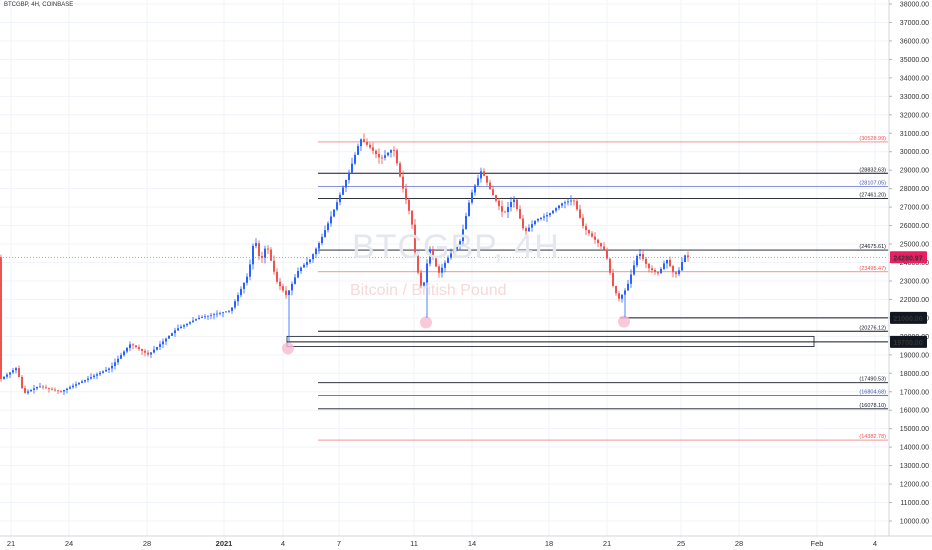 Image resolution: width=932 pixels, height=550 pixels. I want to click on price-tick-label: 10000.00, so click(914, 522).